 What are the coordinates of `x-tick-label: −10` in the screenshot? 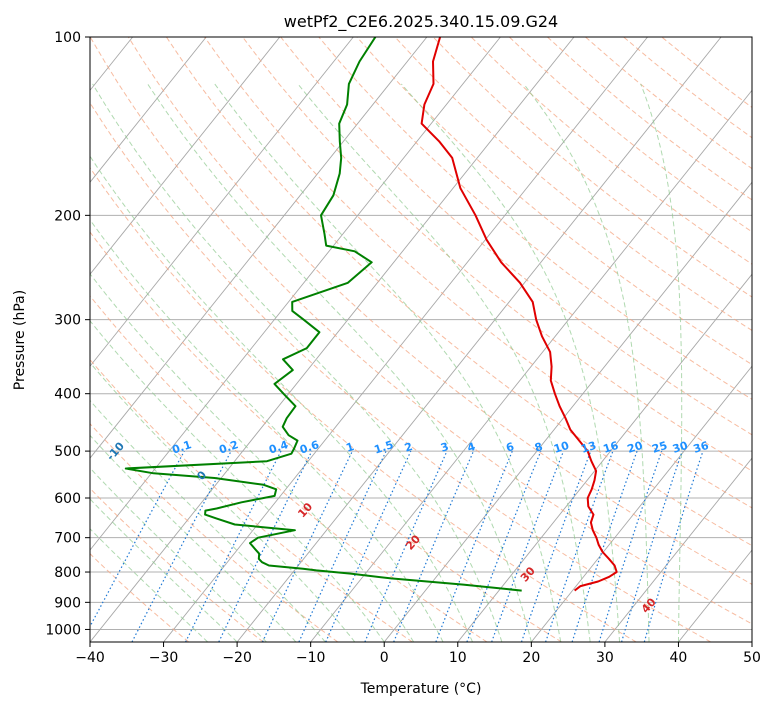 It's located at (311, 658).